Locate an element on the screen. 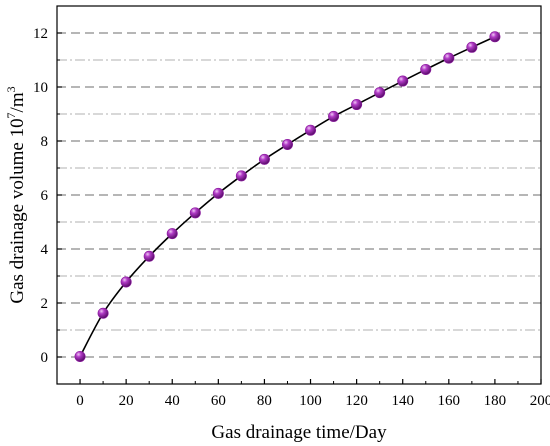 The height and width of the screenshot is (446, 550). x-tick-label: 20 is located at coordinates (126, 401).